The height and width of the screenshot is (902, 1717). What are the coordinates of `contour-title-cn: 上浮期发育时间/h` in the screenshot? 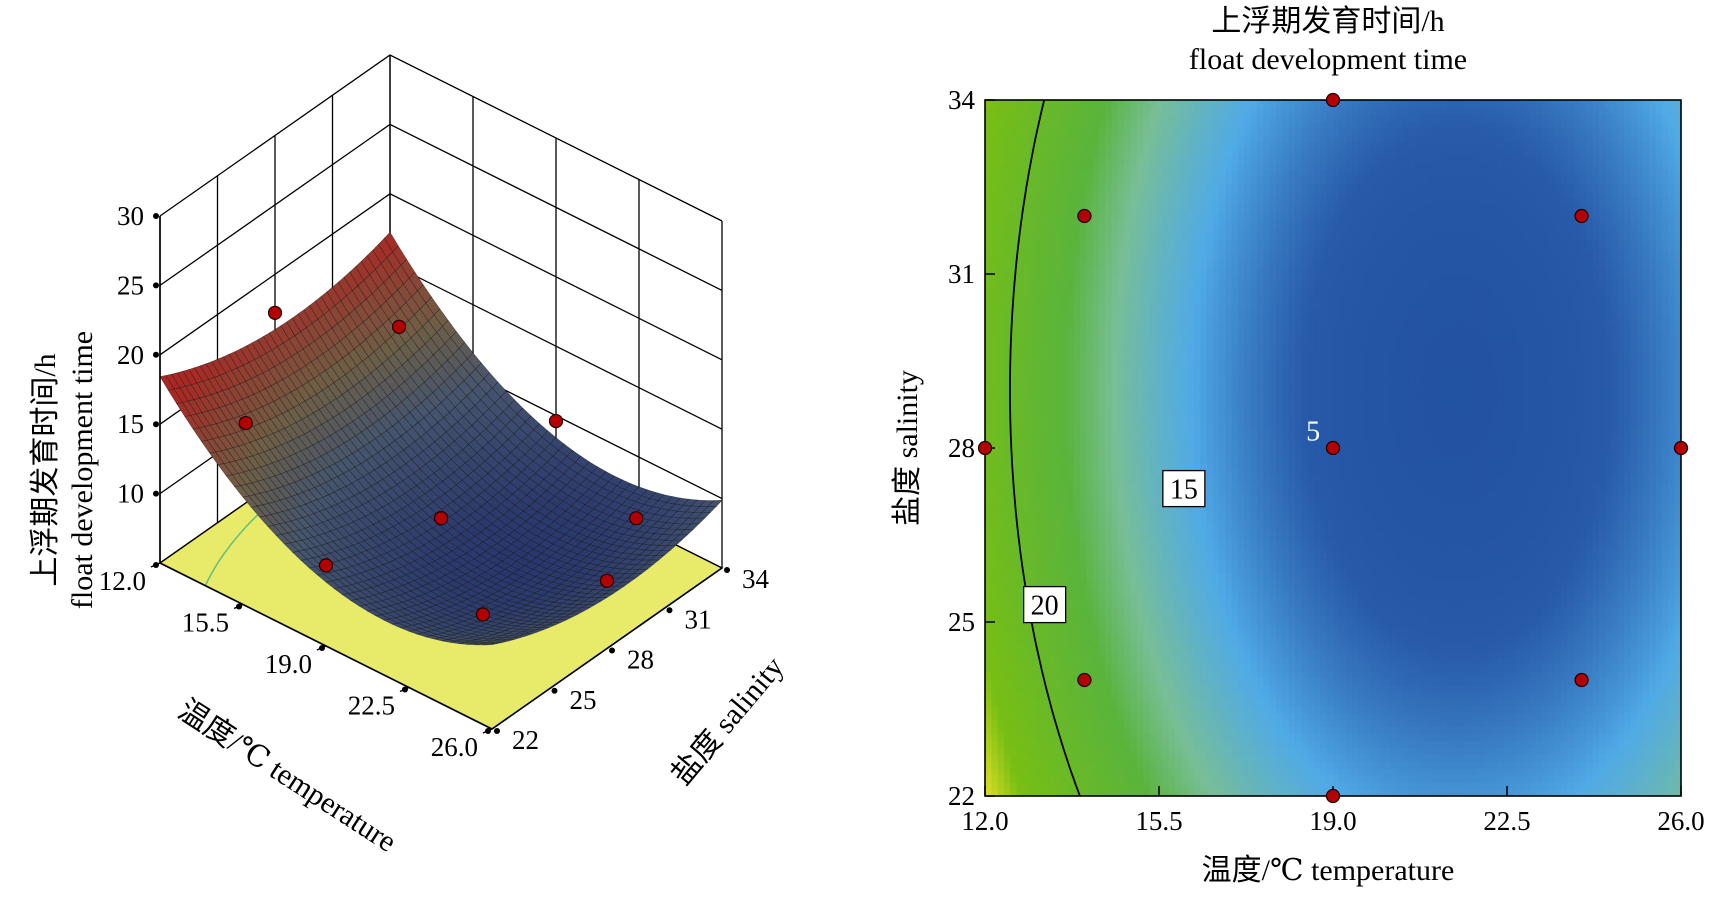 It's located at (1327, 21).